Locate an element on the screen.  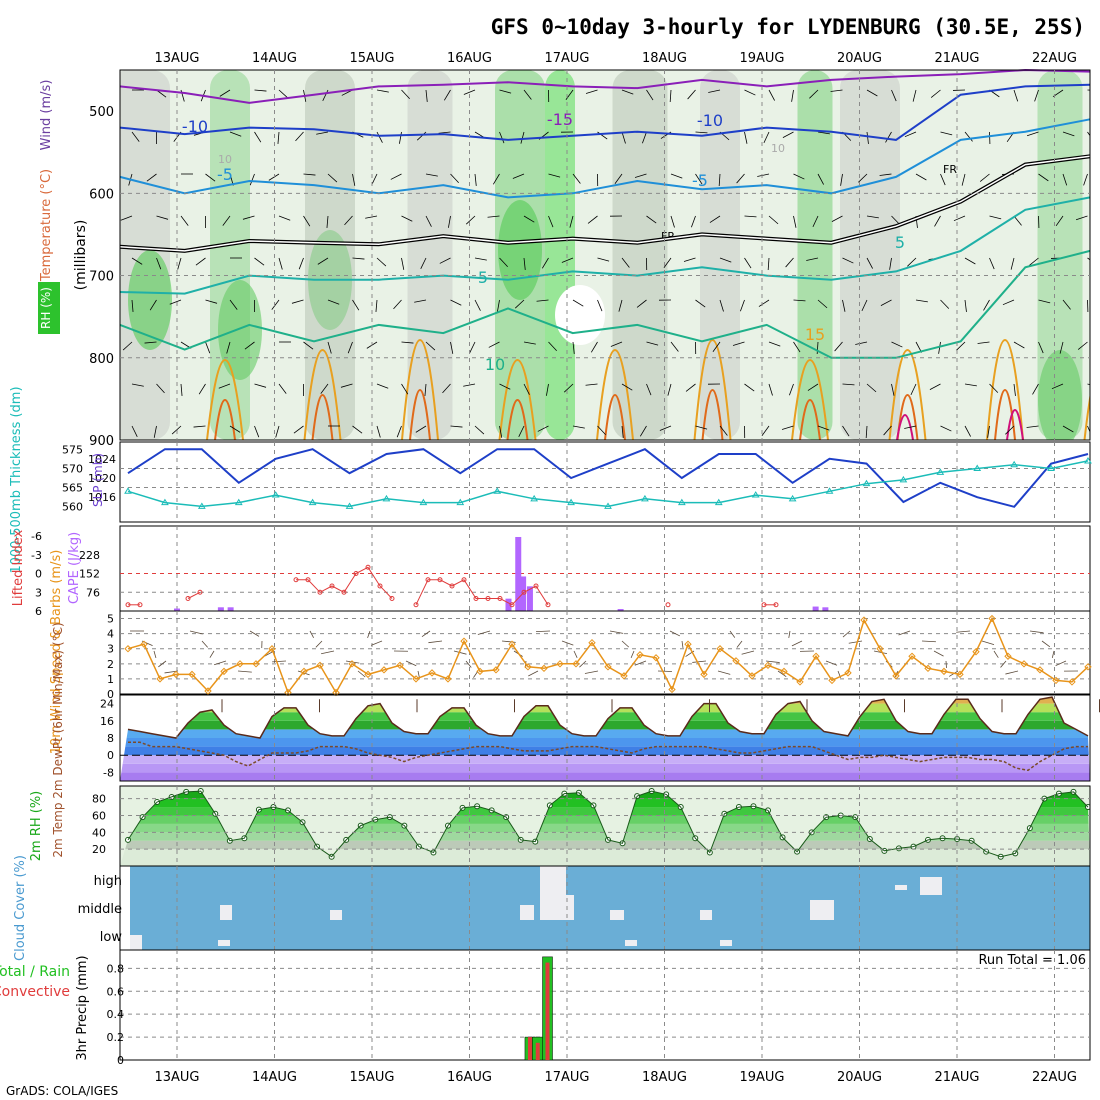
contour-label: -10 is located at coordinates (195, 126).